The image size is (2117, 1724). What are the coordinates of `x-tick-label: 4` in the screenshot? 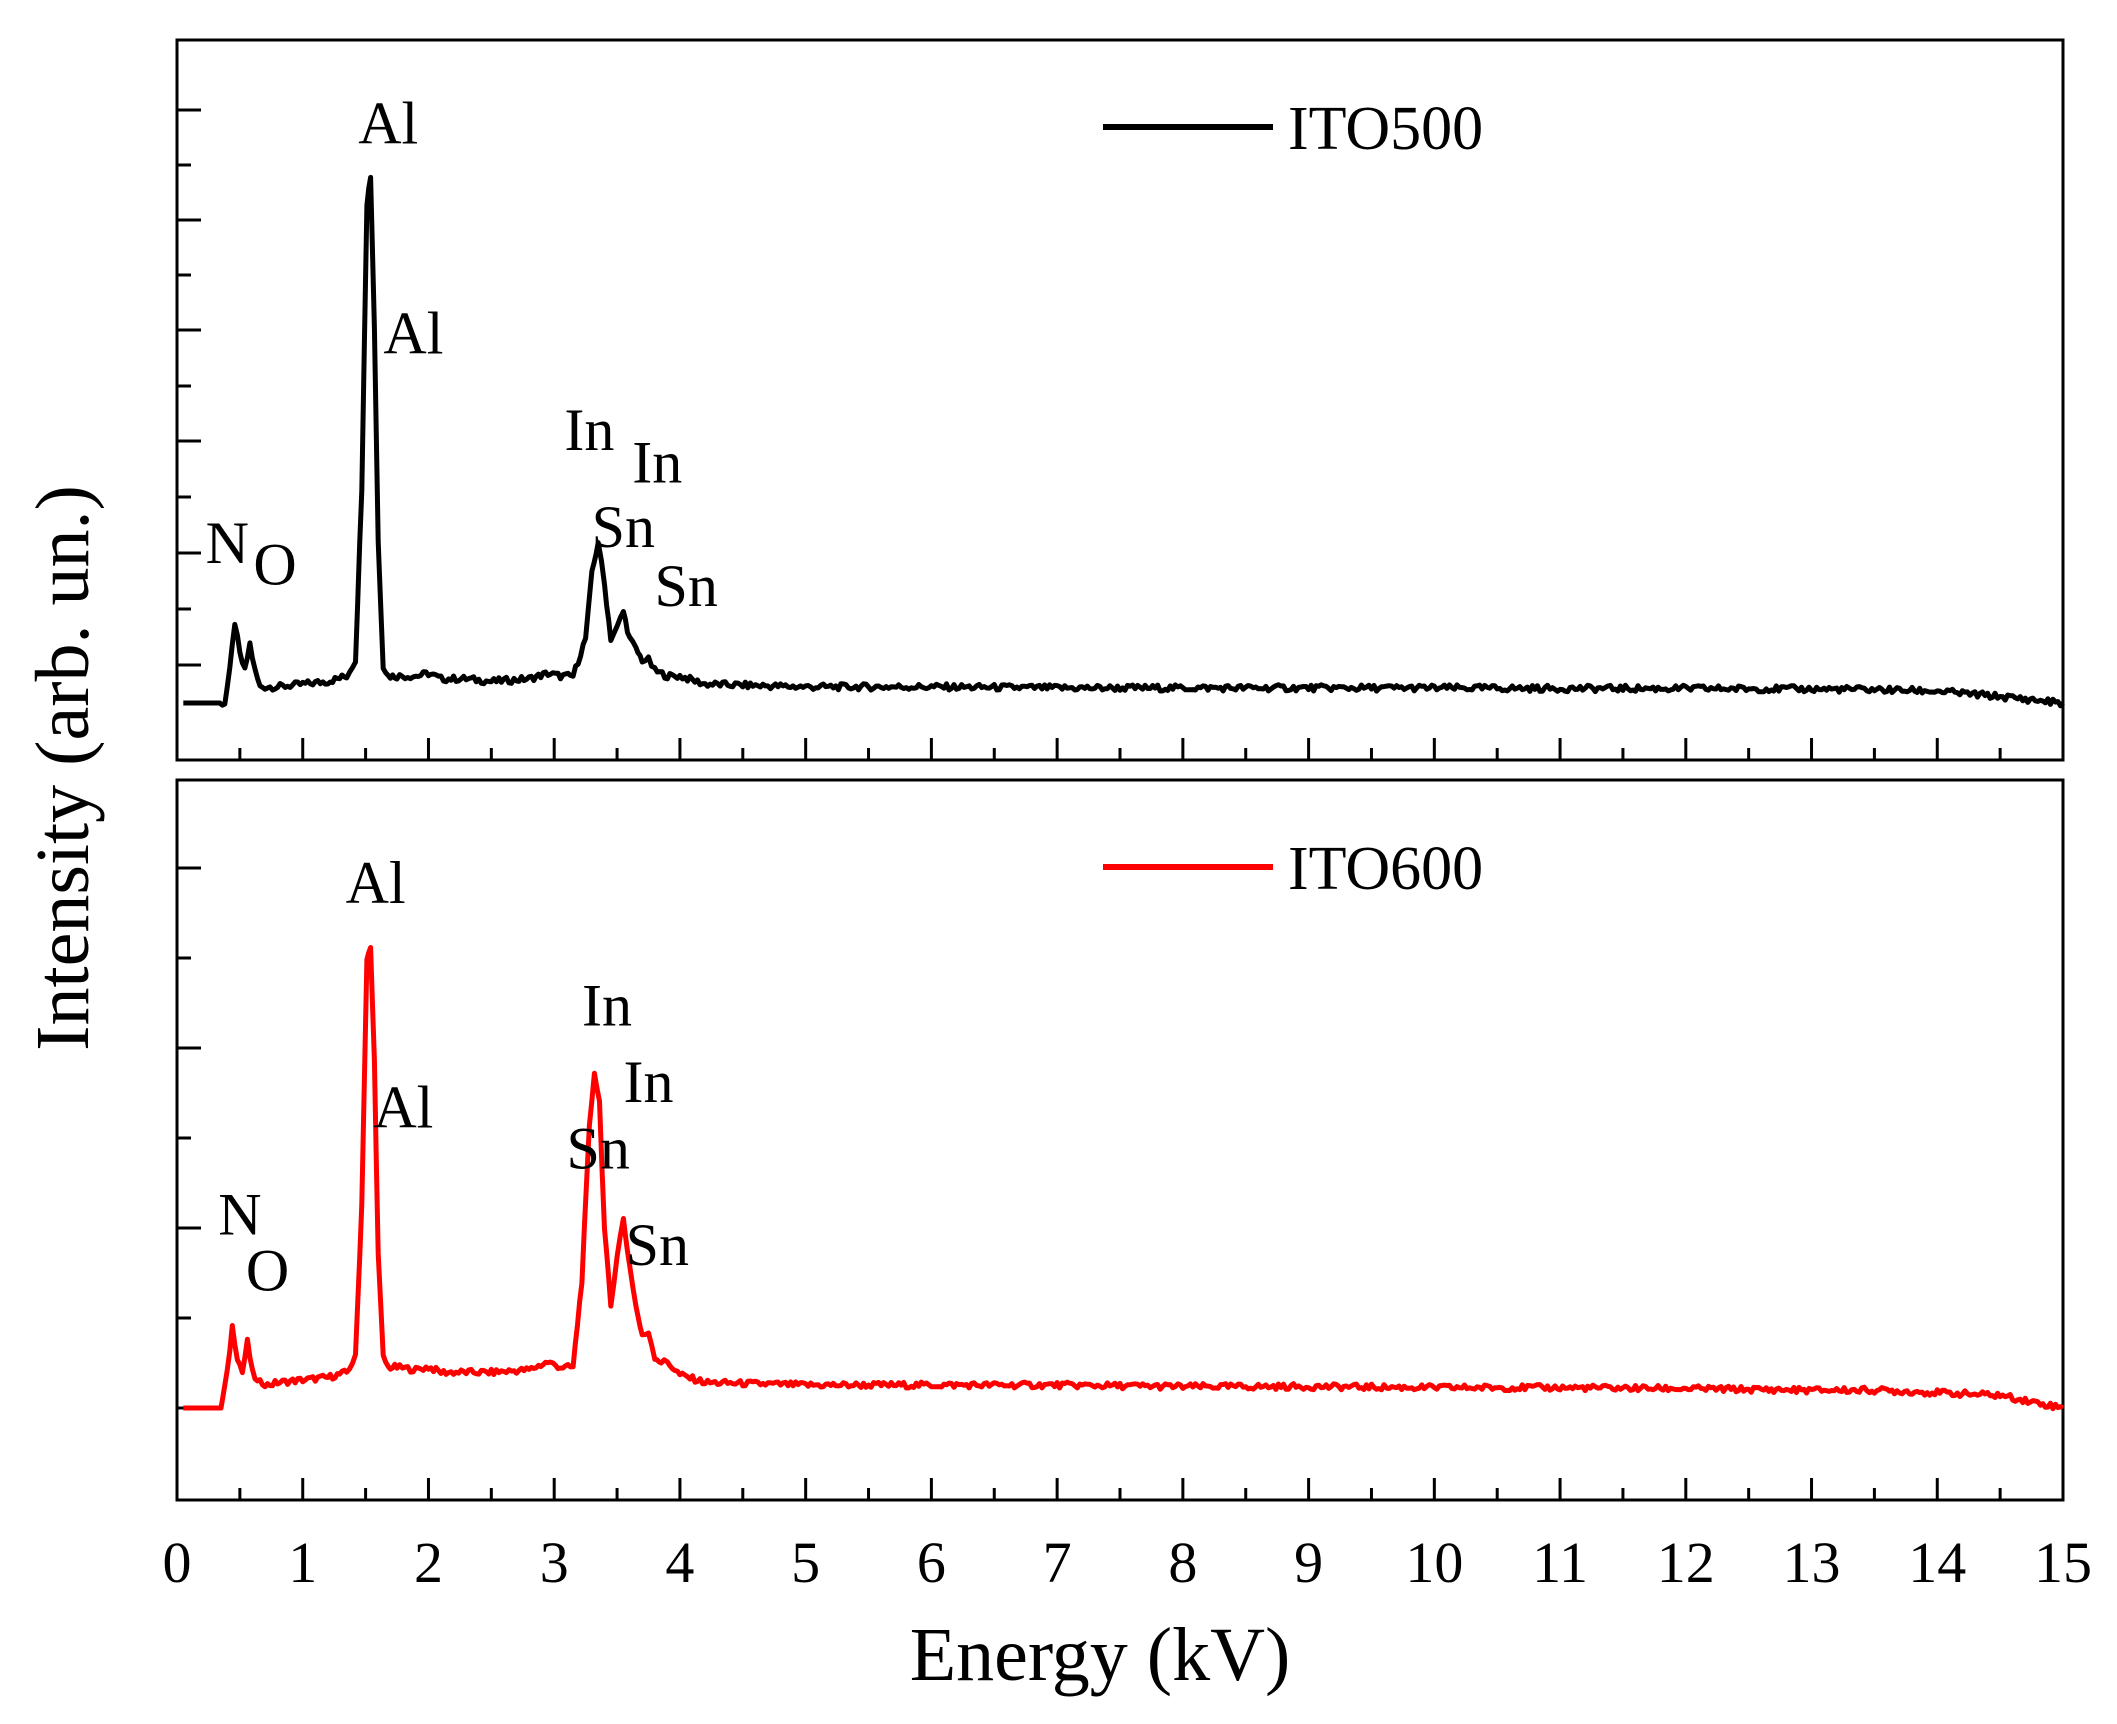 It's located at (679, 1562).